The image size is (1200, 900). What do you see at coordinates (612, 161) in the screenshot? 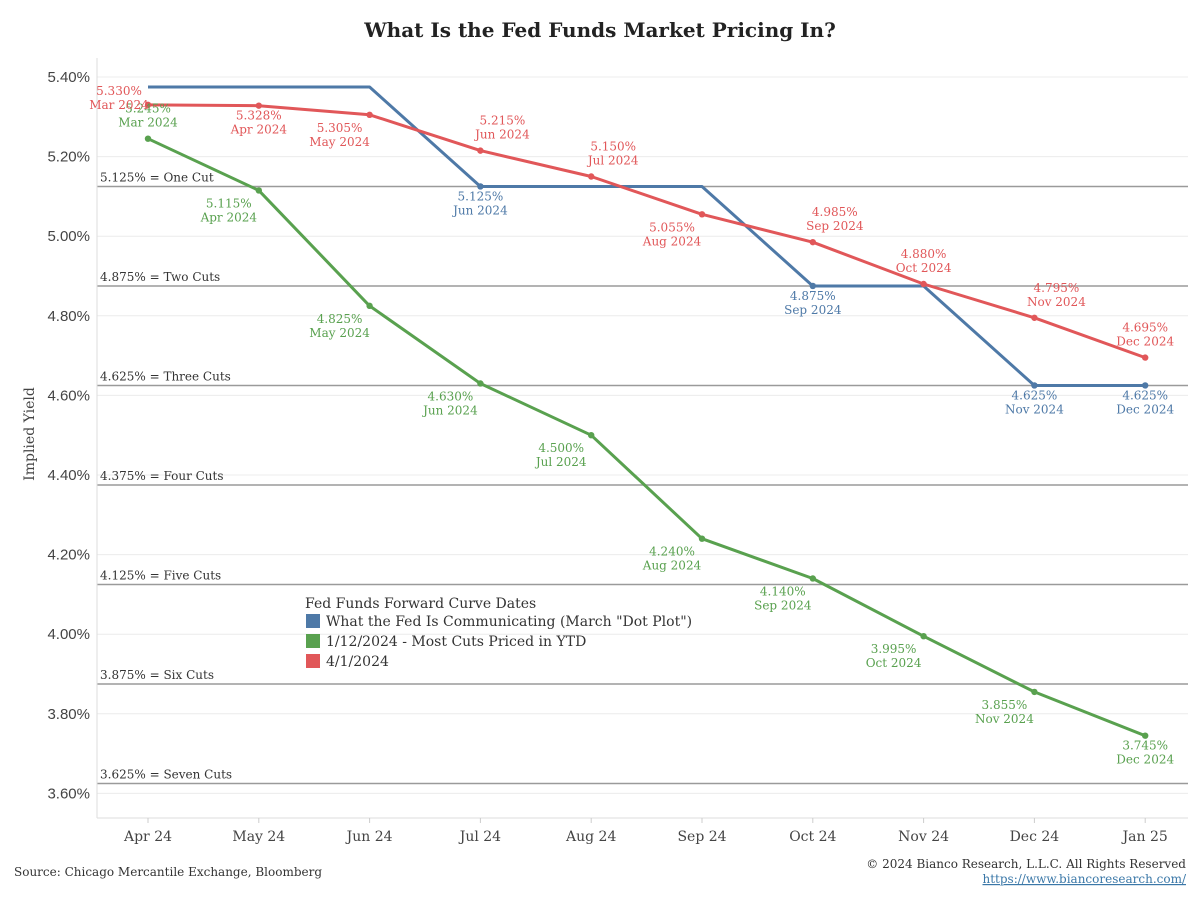
I see `data-label-date: Jul 2024` at bounding box center [612, 161].